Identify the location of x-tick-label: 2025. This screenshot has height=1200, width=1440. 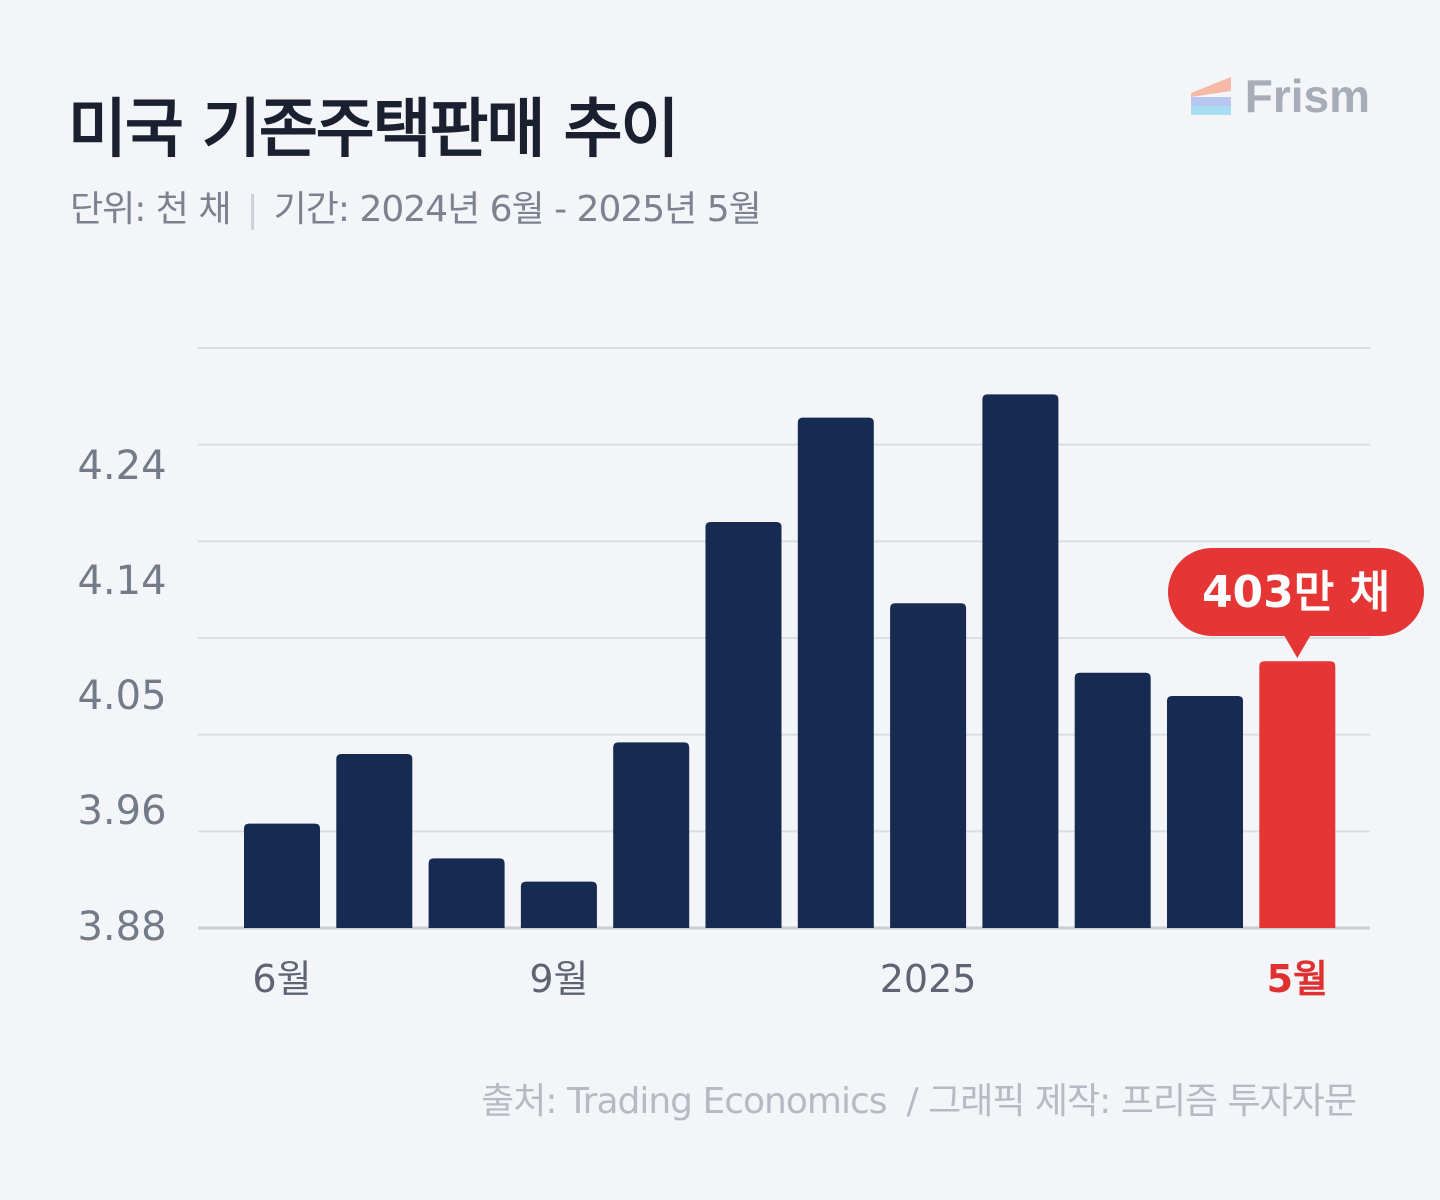
(928, 979).